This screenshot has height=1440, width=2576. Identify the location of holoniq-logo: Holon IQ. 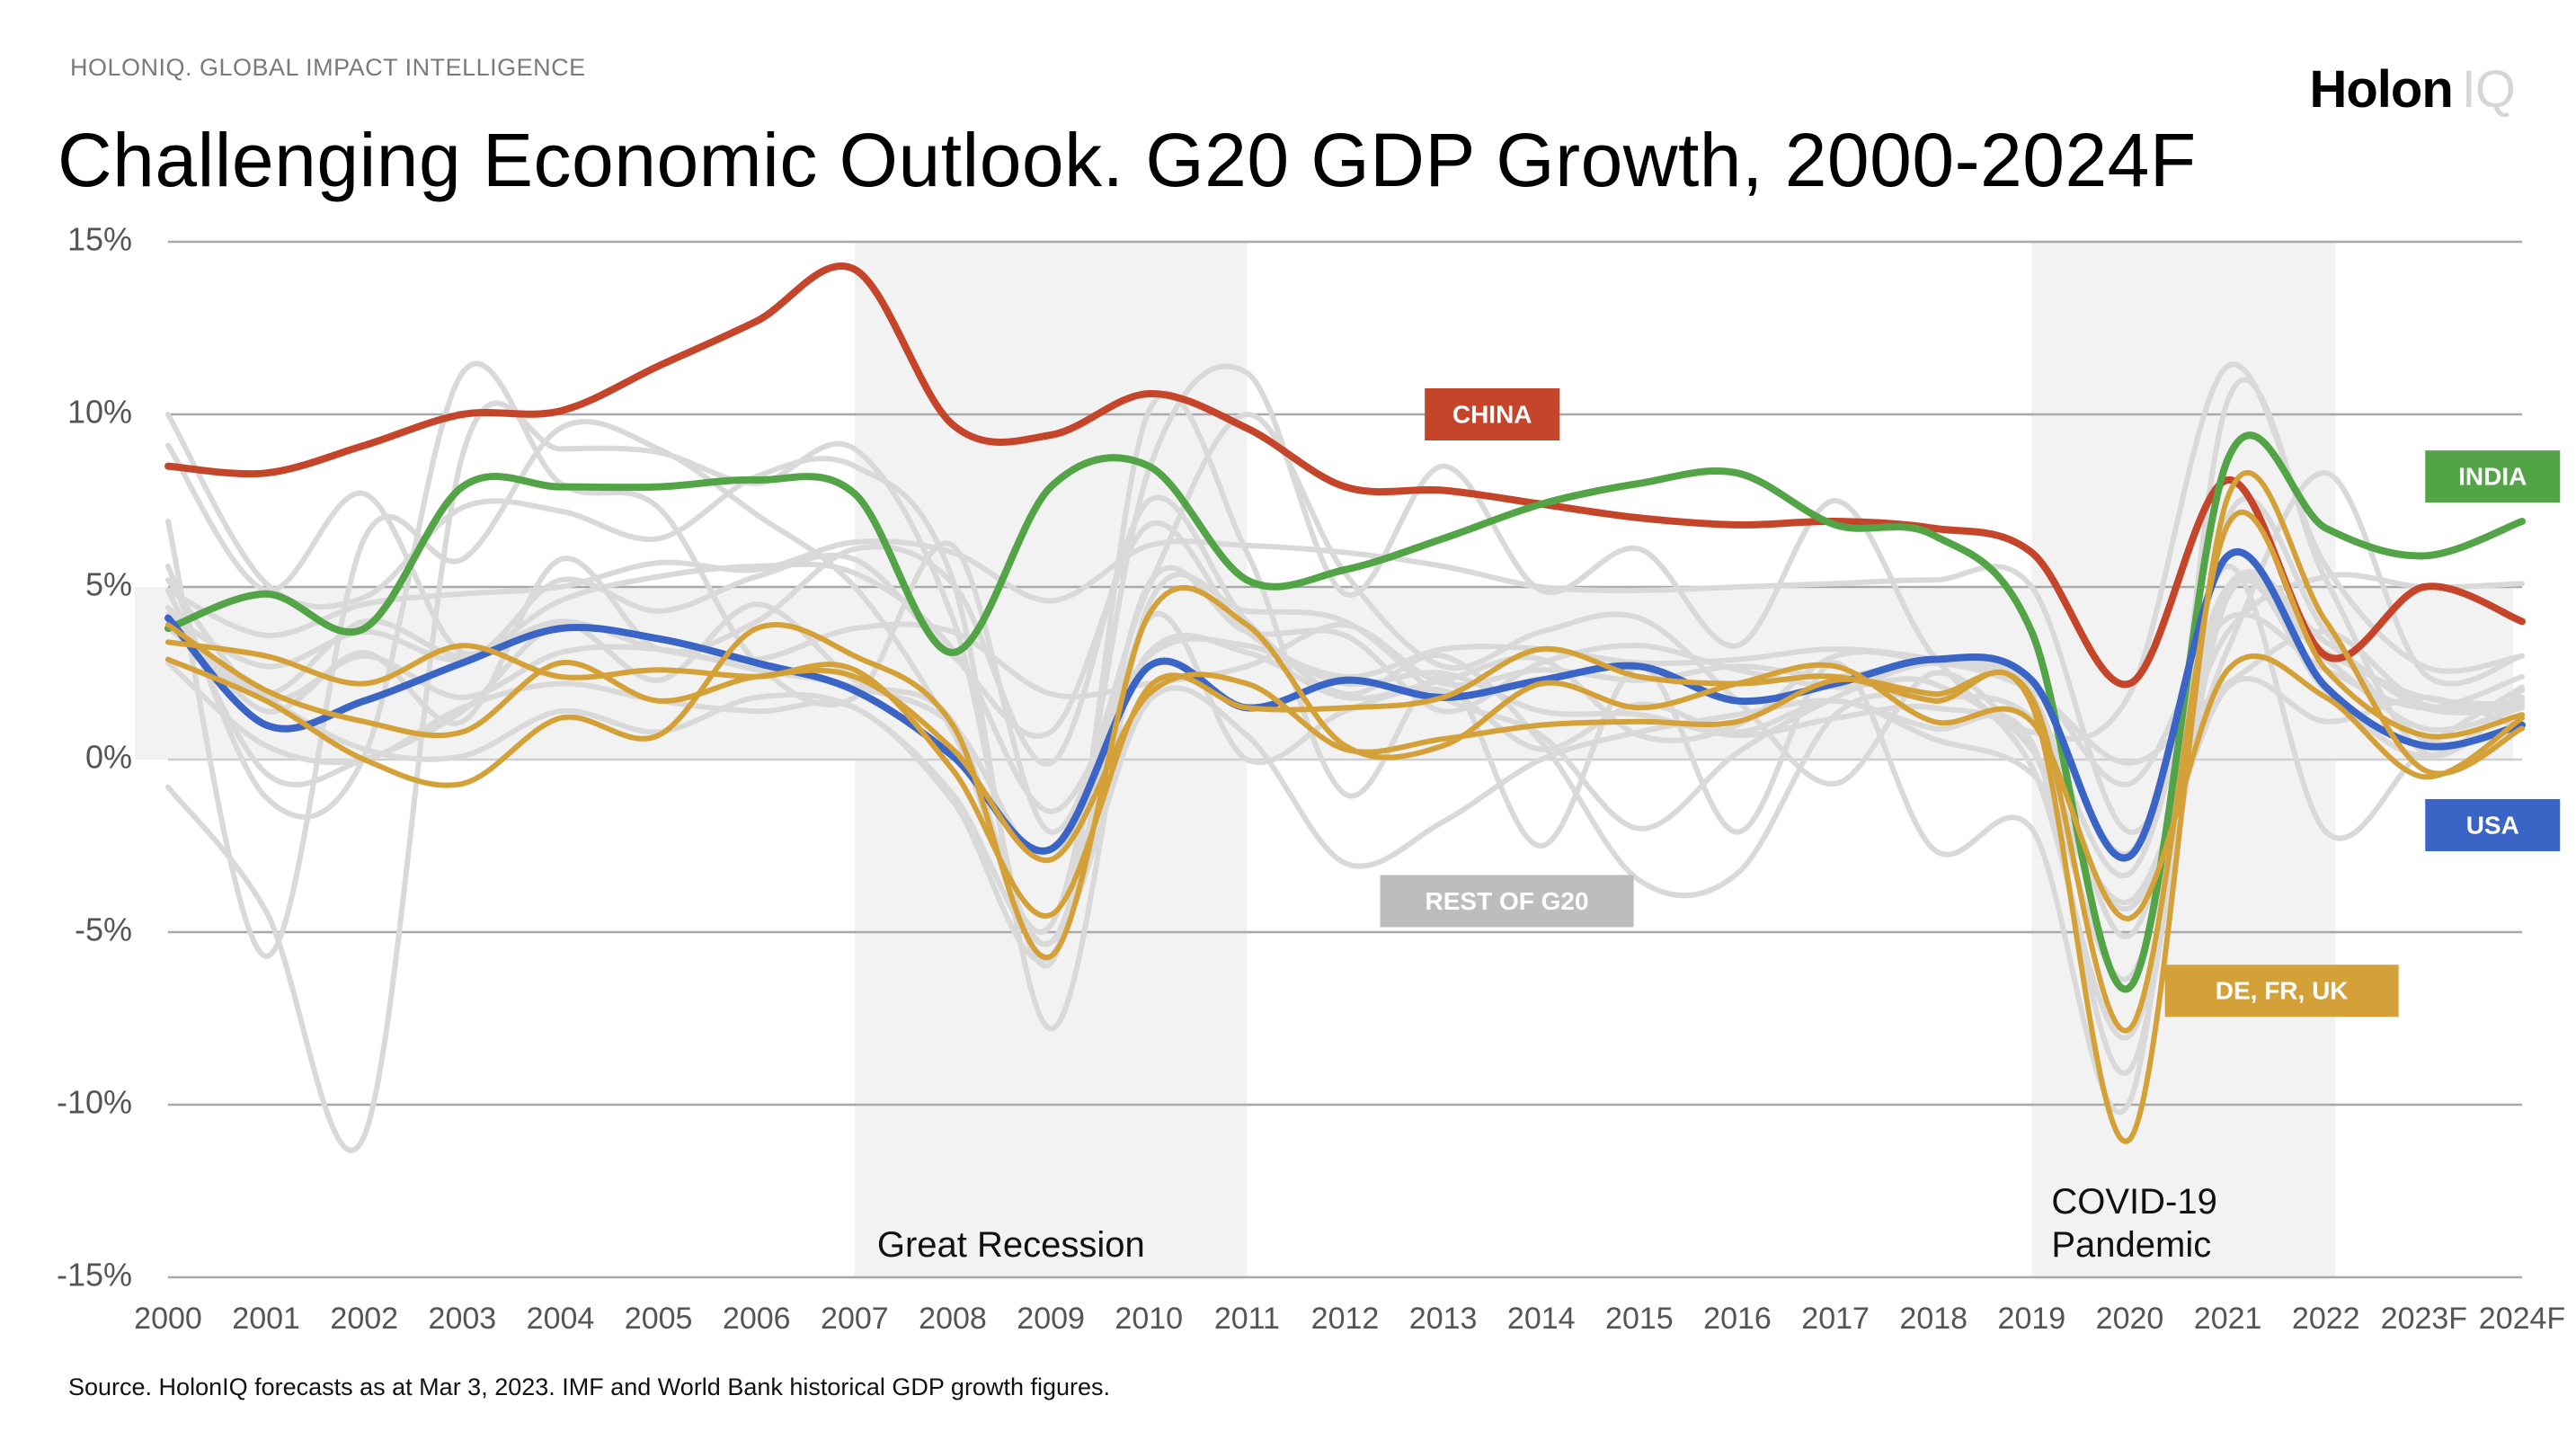
(2412, 89).